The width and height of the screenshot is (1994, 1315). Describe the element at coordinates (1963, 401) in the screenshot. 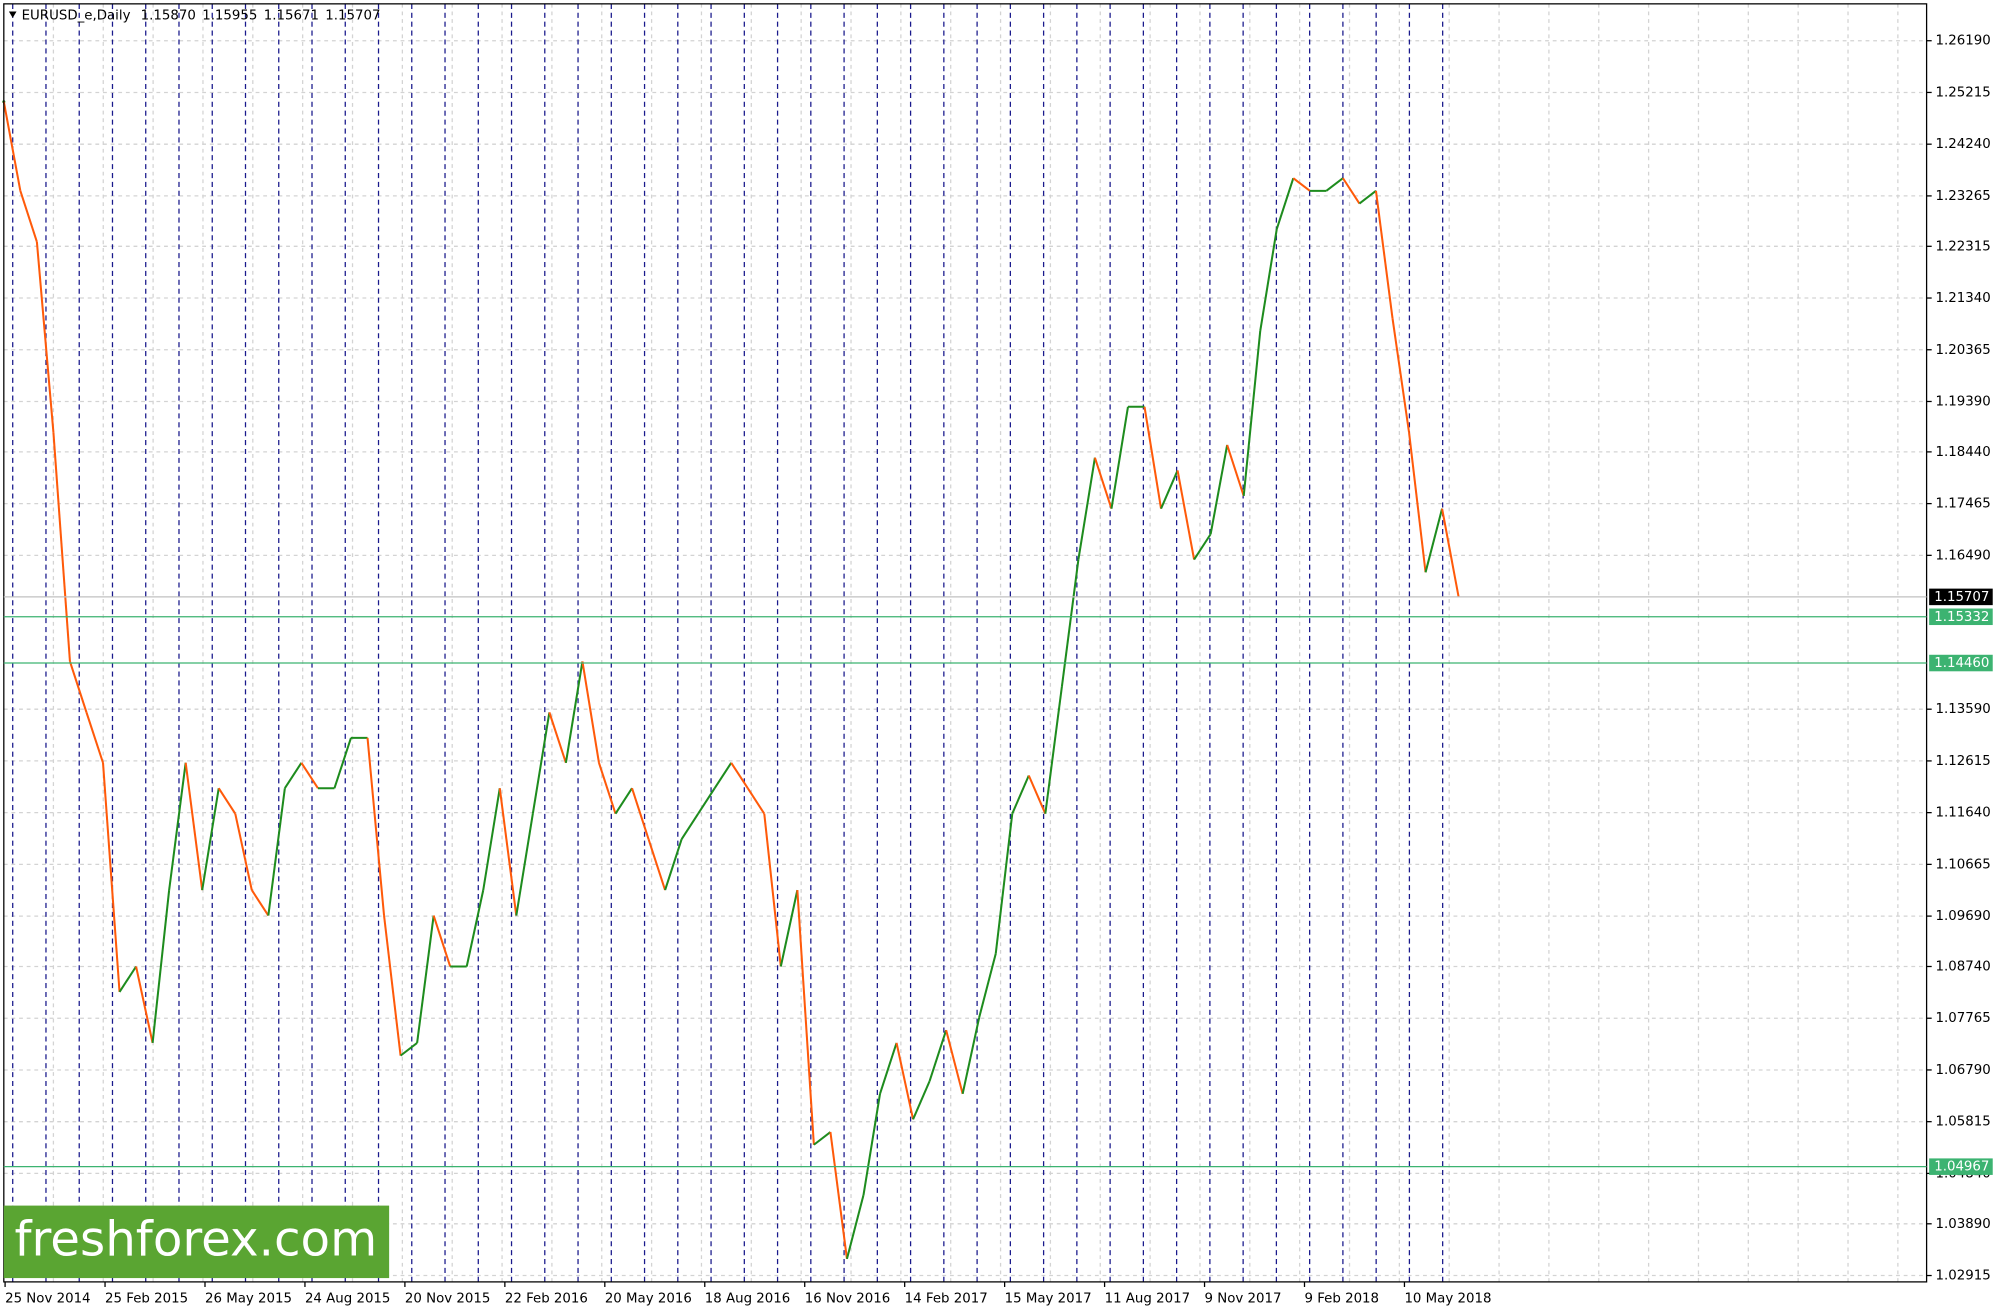

I see `y-tick-label: 1.19390` at that location.